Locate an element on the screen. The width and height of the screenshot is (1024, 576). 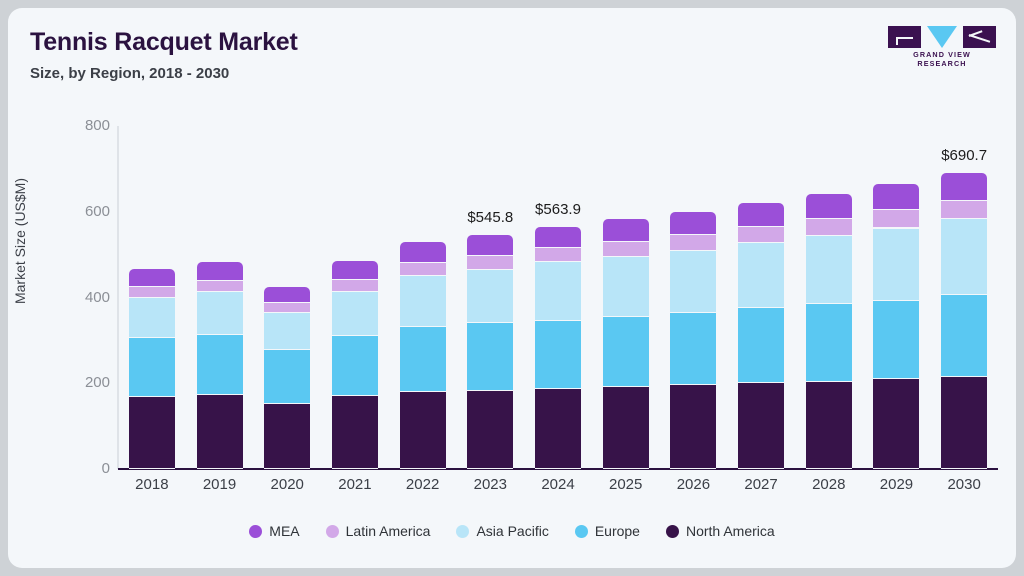
bar-segment-2026-europe is located at coordinates (693, 349).